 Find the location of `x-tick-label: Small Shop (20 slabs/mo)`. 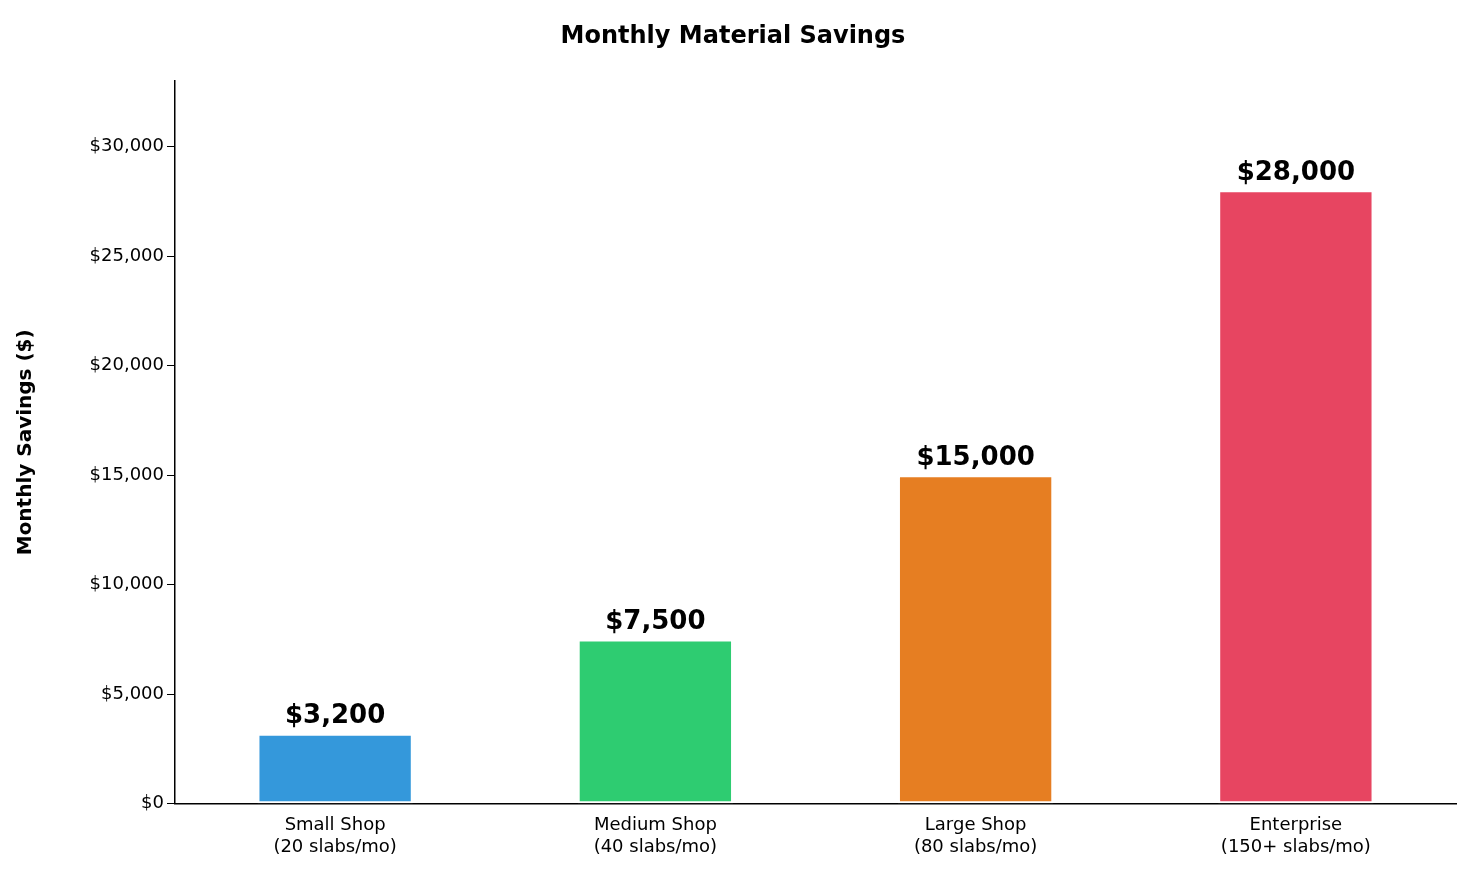

x-tick-label: Small Shop (20 slabs/mo) is located at coordinates (335, 834).